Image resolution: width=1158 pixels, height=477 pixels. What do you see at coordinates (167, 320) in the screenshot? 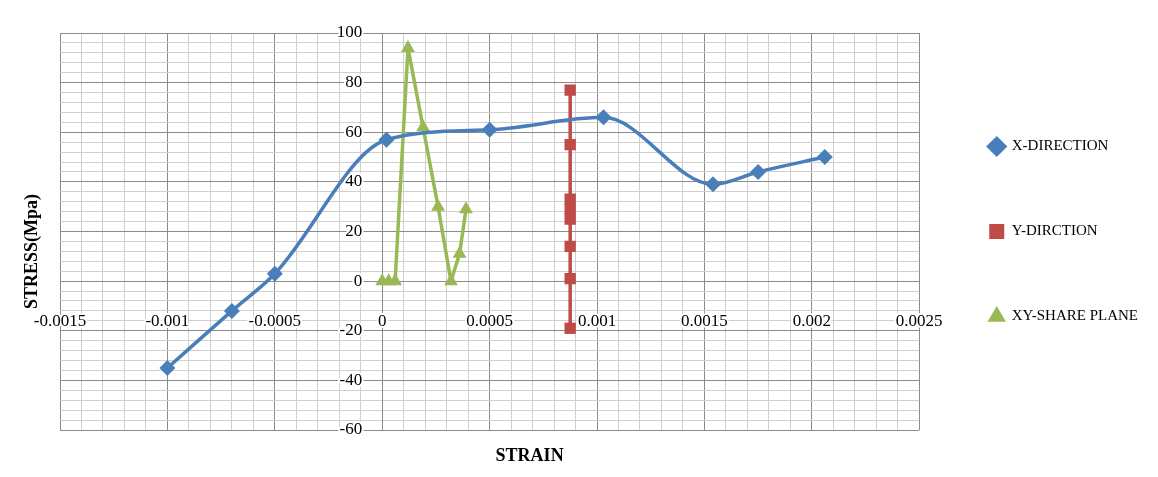
I see `x-tick-label: -0.001` at bounding box center [167, 320].